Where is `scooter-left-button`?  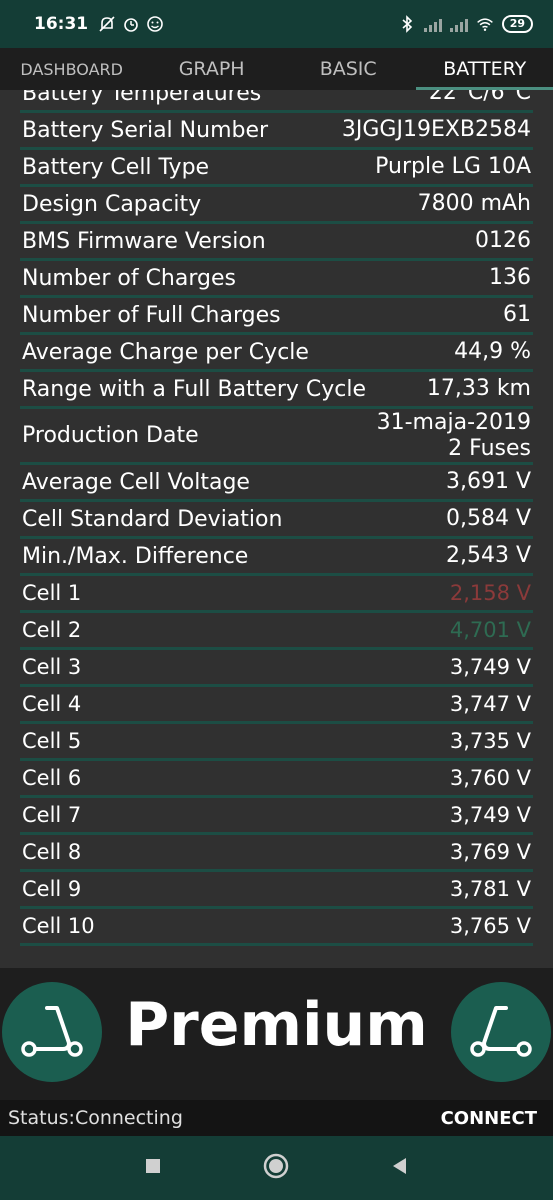
scooter-left-button is located at coordinates (52, 1032).